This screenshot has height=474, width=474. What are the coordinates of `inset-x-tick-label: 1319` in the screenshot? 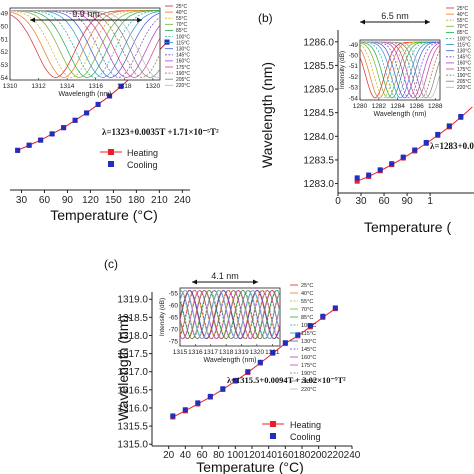 It's located at (241, 352).